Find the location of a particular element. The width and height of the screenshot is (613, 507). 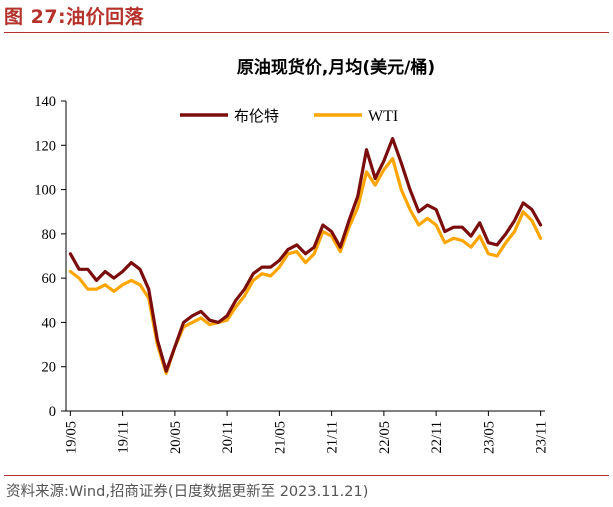

source-note: 资料来源:Wind,招商证券(日度数据更新至 2023.11.21) is located at coordinates (187, 492).